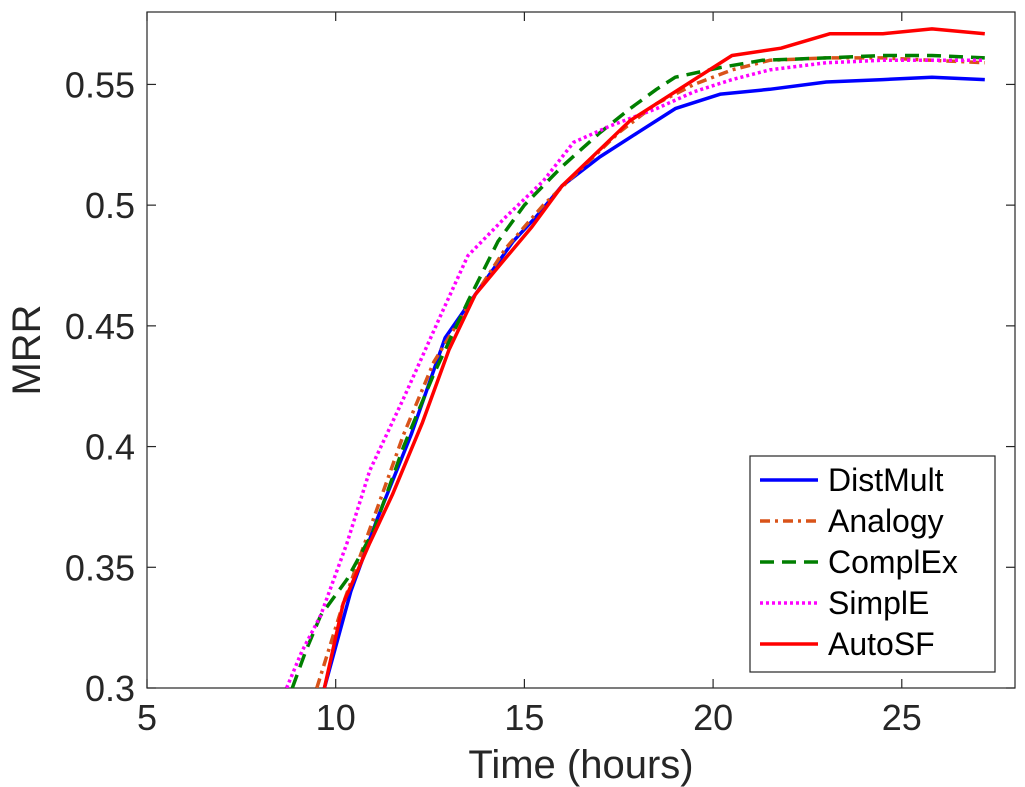  What do you see at coordinates (100, 326) in the screenshot?
I see `y-tick-label: 0.45` at bounding box center [100, 326].